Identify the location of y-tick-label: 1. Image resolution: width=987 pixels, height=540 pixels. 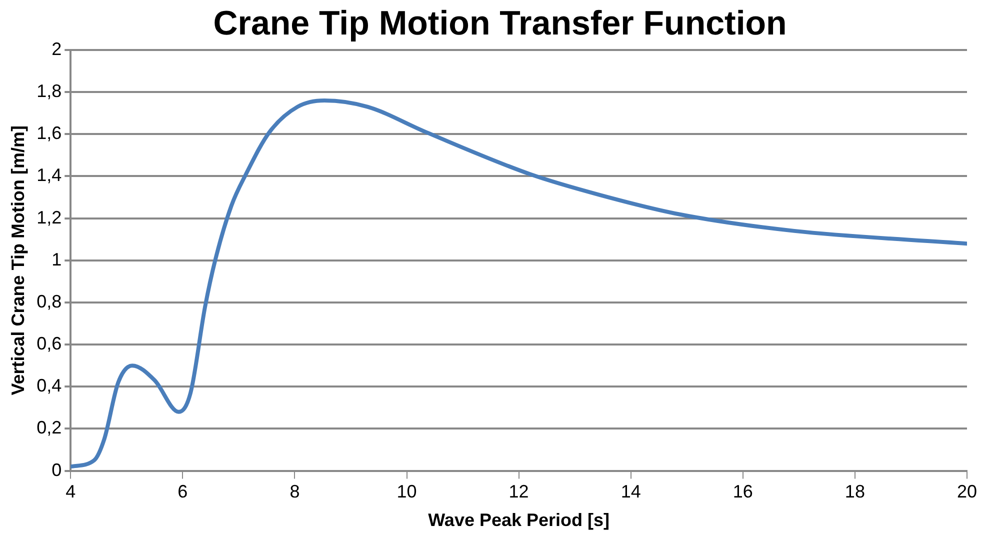
(57, 259).